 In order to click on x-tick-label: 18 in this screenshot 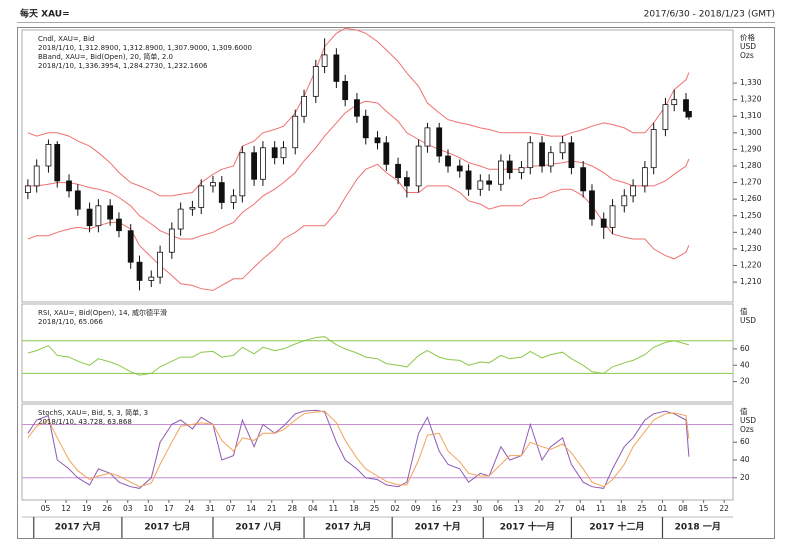, I will do `click(354, 508)`.